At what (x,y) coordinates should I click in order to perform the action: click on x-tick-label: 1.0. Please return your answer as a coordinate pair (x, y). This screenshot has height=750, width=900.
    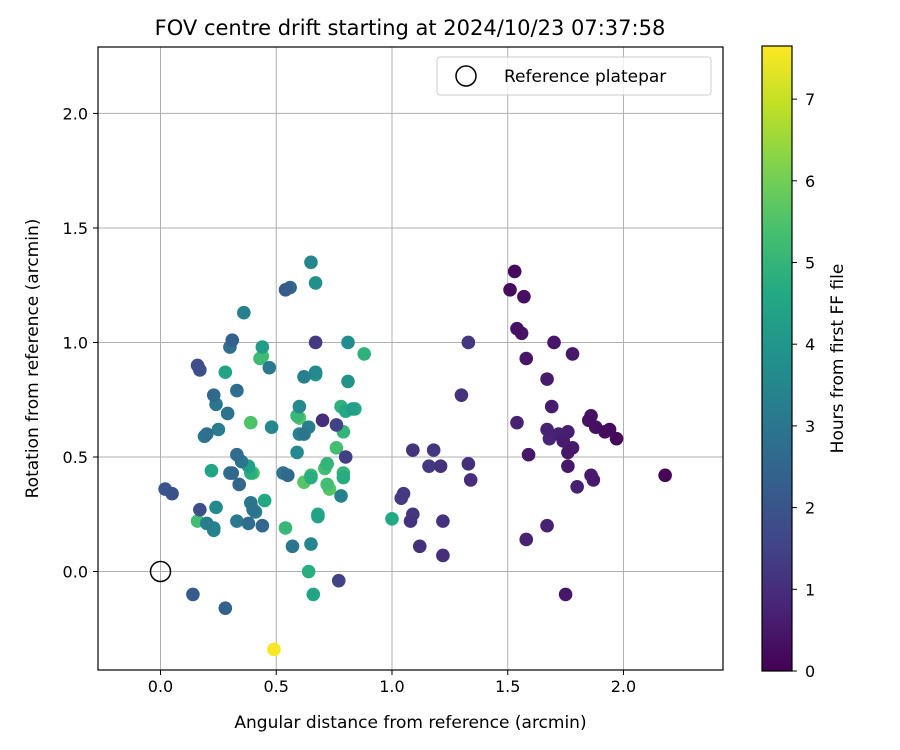
    Looking at the image, I should click on (391, 686).